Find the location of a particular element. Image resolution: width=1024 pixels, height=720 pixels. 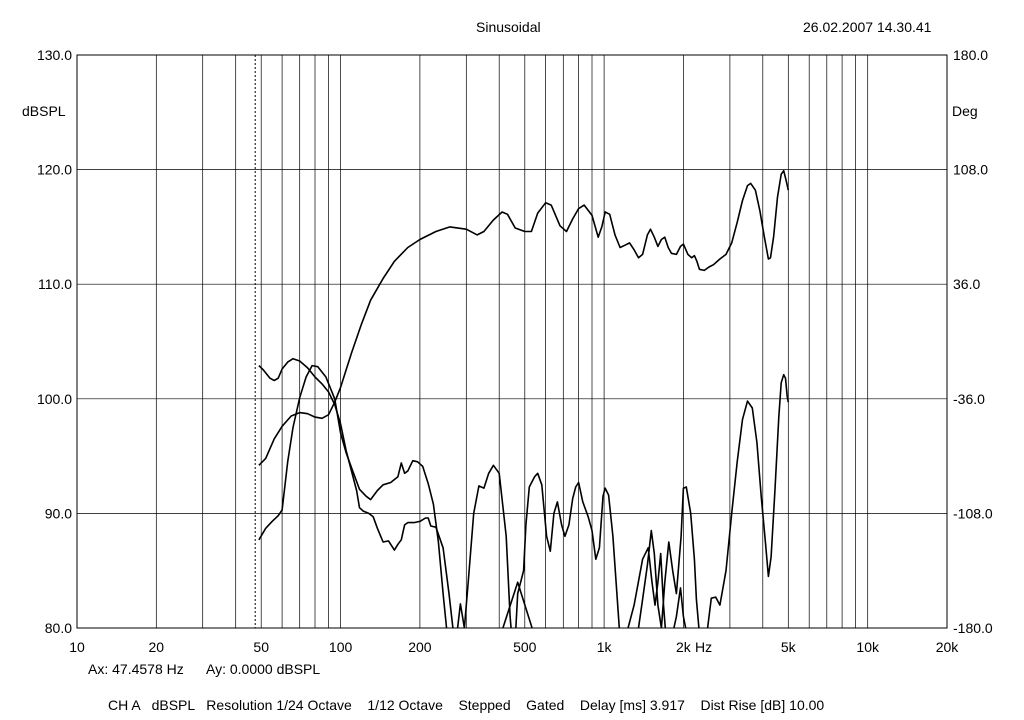

y-tick-label-right: -36.0 is located at coordinates (969, 399).